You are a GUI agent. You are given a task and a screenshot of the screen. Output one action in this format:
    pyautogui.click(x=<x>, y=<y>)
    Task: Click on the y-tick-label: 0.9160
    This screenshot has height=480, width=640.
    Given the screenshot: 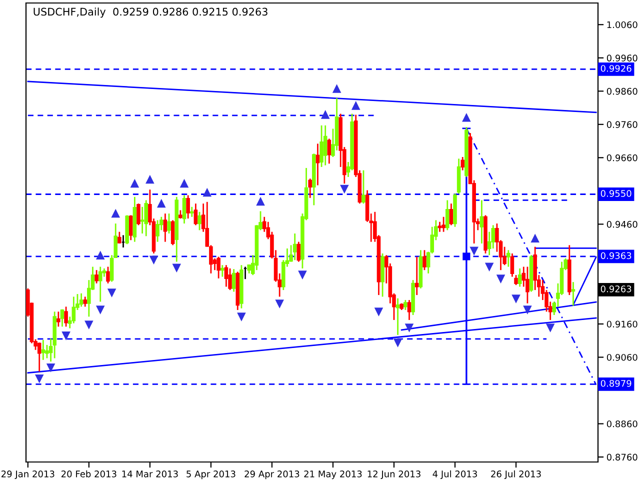 What is the action you would take?
    pyautogui.click(x=622, y=324)
    